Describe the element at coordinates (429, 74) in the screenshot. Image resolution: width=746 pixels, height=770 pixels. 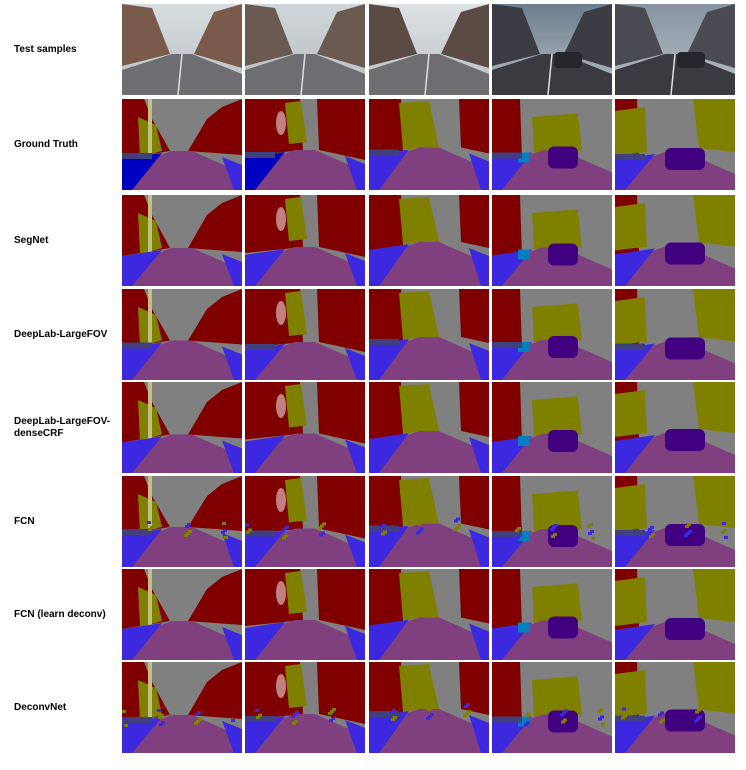
I see `photo-road` at that location.